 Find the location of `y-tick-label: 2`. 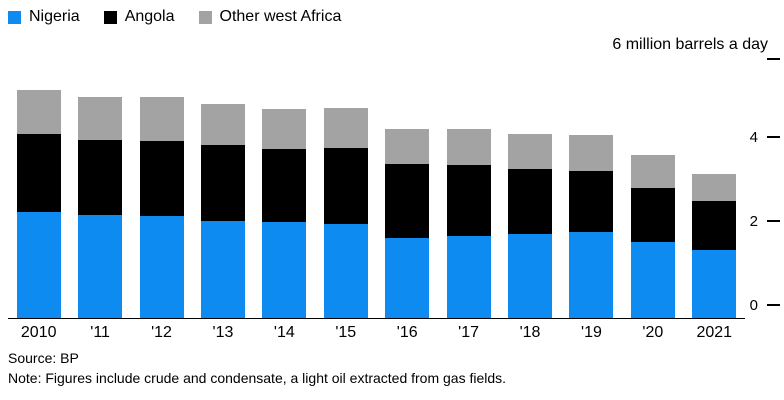

y-tick-label: 2 is located at coordinates (753, 221).